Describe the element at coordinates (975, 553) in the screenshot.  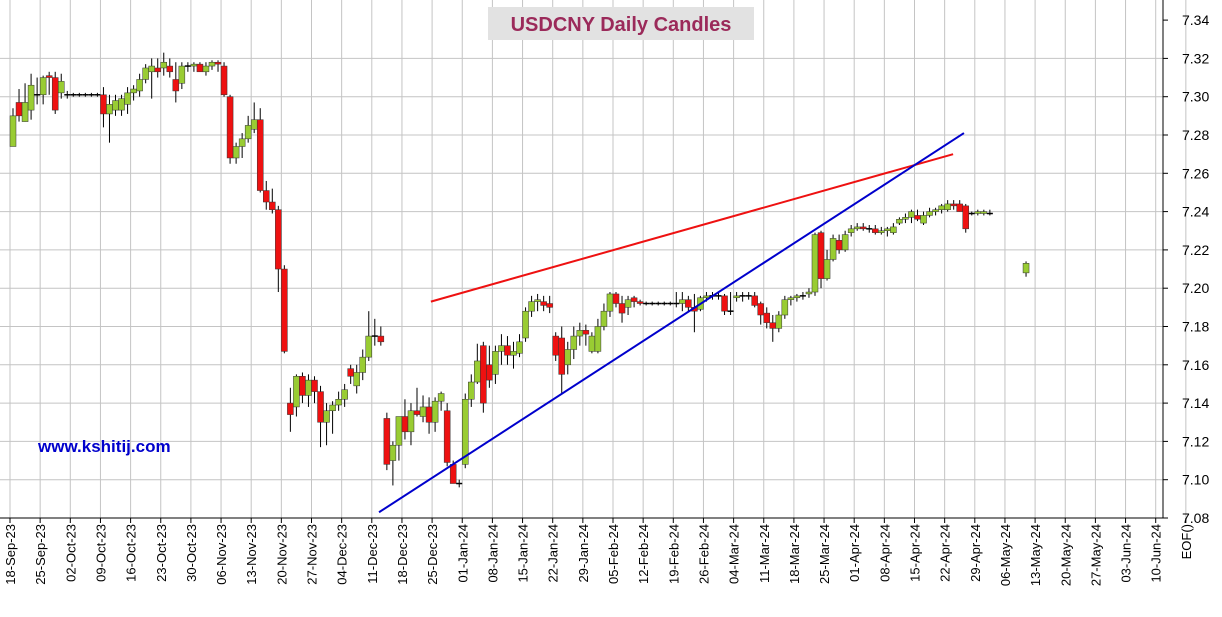
I see `x-tick-label: 29-Apr-24` at that location.